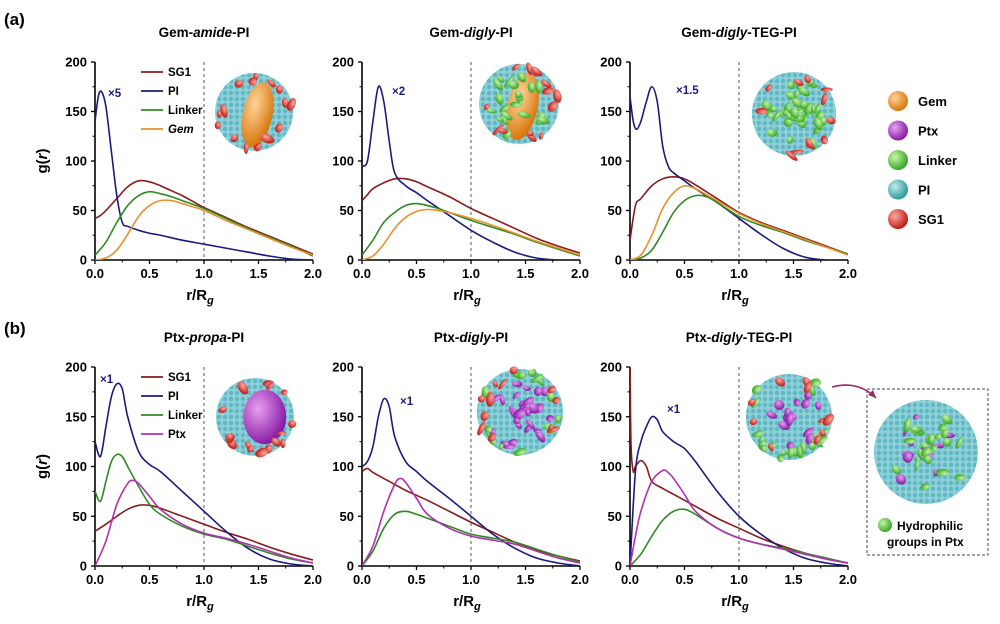  Describe the element at coordinates (398, 92) in the screenshot. I see `pi-scale-label: ×2` at that location.